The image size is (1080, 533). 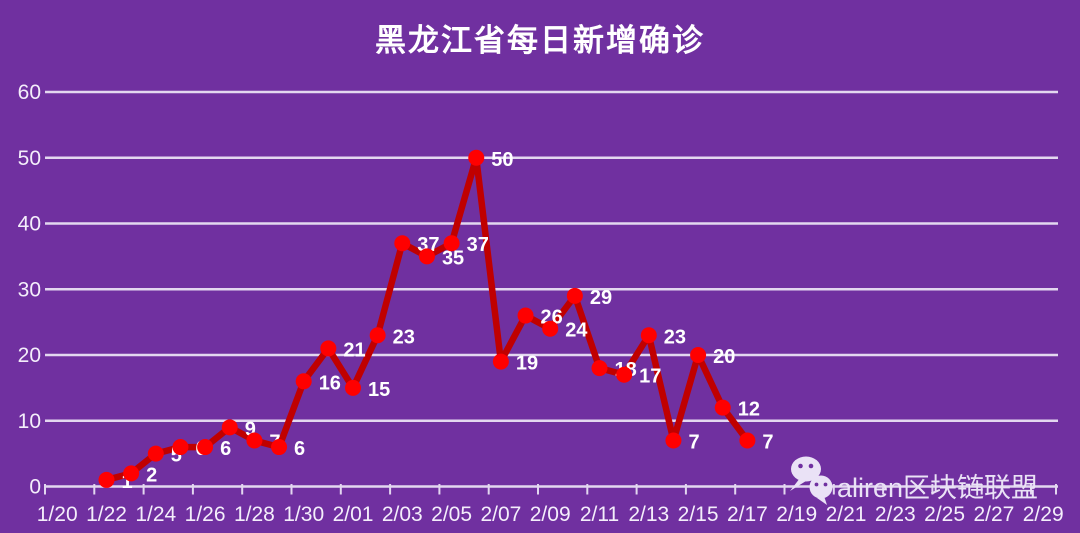 I want to click on data-point-label: 12, so click(x=749, y=410).